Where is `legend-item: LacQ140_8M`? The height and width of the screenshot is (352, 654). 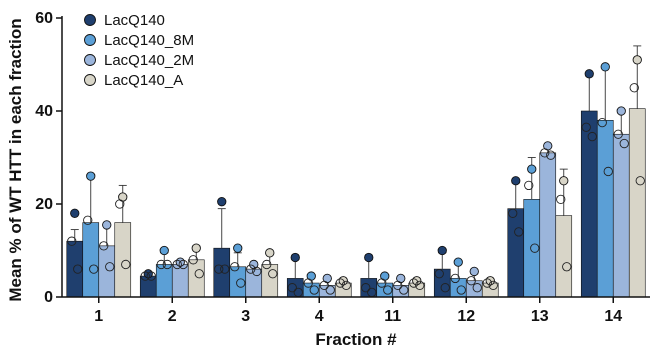
legend-item: LacQ140_8M is located at coordinates (139, 40).